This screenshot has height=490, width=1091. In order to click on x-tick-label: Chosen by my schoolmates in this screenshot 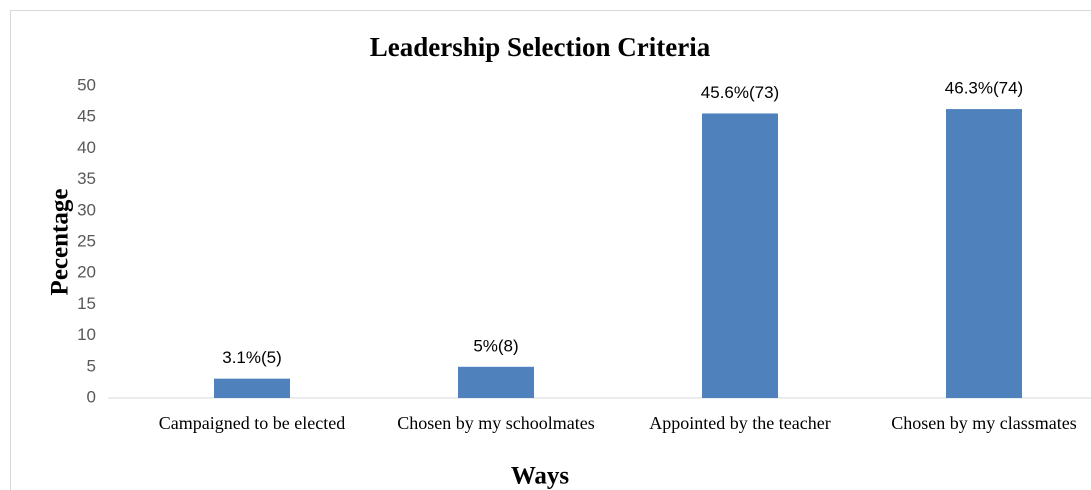, I will do `click(496, 423)`.